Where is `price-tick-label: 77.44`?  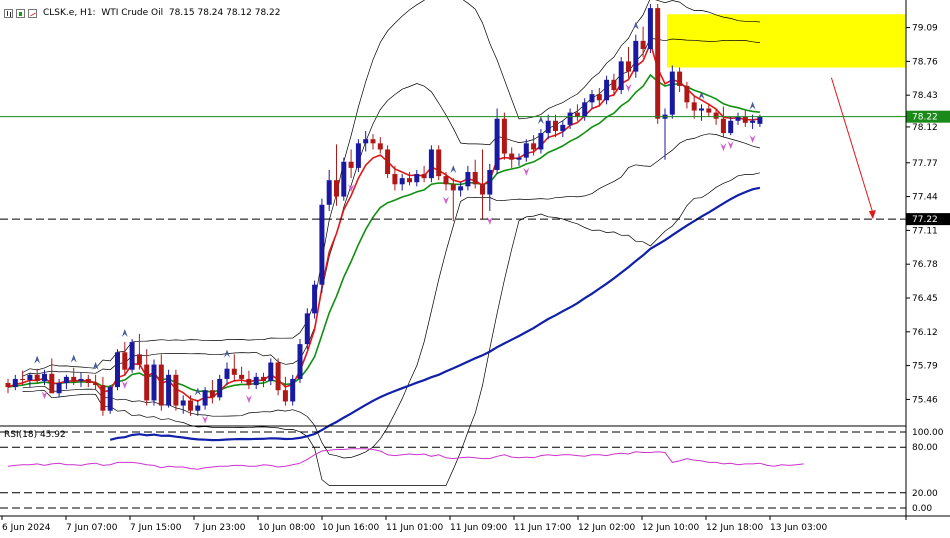 price-tick-label: 77.44 is located at coordinates (925, 198).